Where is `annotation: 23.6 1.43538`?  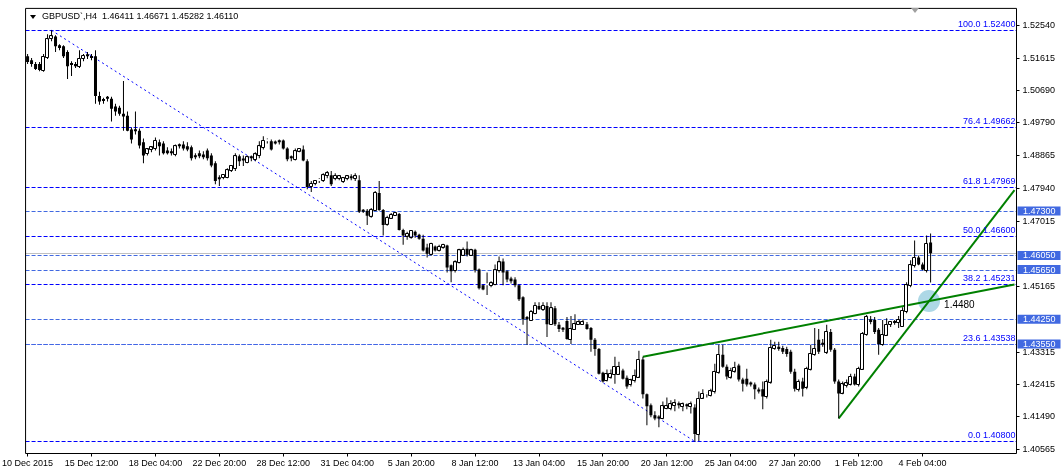 annotation: 23.6 1.43538 is located at coordinates (989, 337).